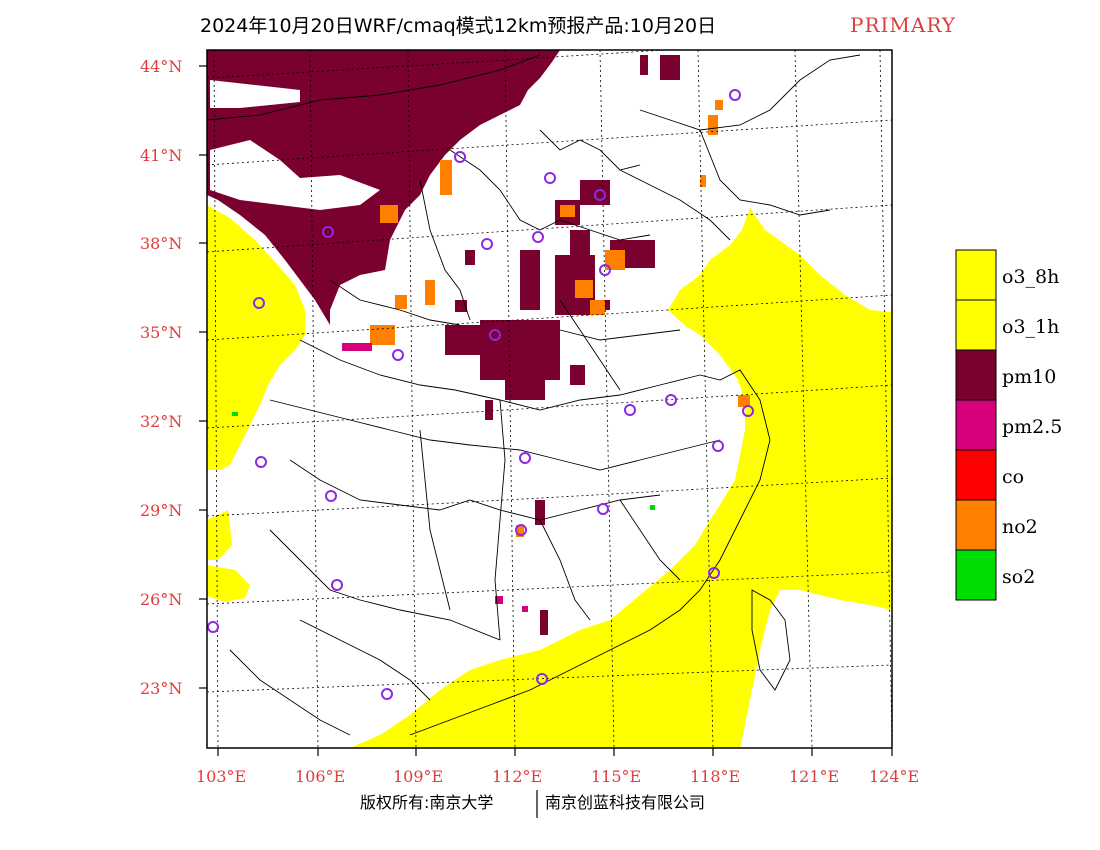 Image resolution: width=1100 pixels, height=850 pixels. I want to click on legend-swatch-so2, so click(976, 575).